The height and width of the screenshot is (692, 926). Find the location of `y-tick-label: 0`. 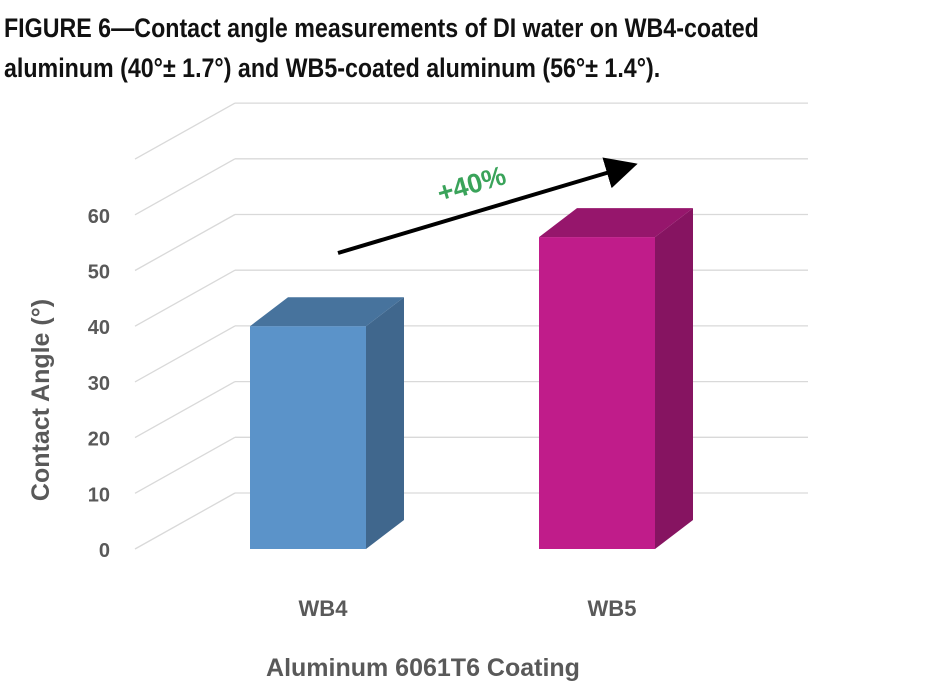

y-tick-label: 0 is located at coordinates (104, 551).